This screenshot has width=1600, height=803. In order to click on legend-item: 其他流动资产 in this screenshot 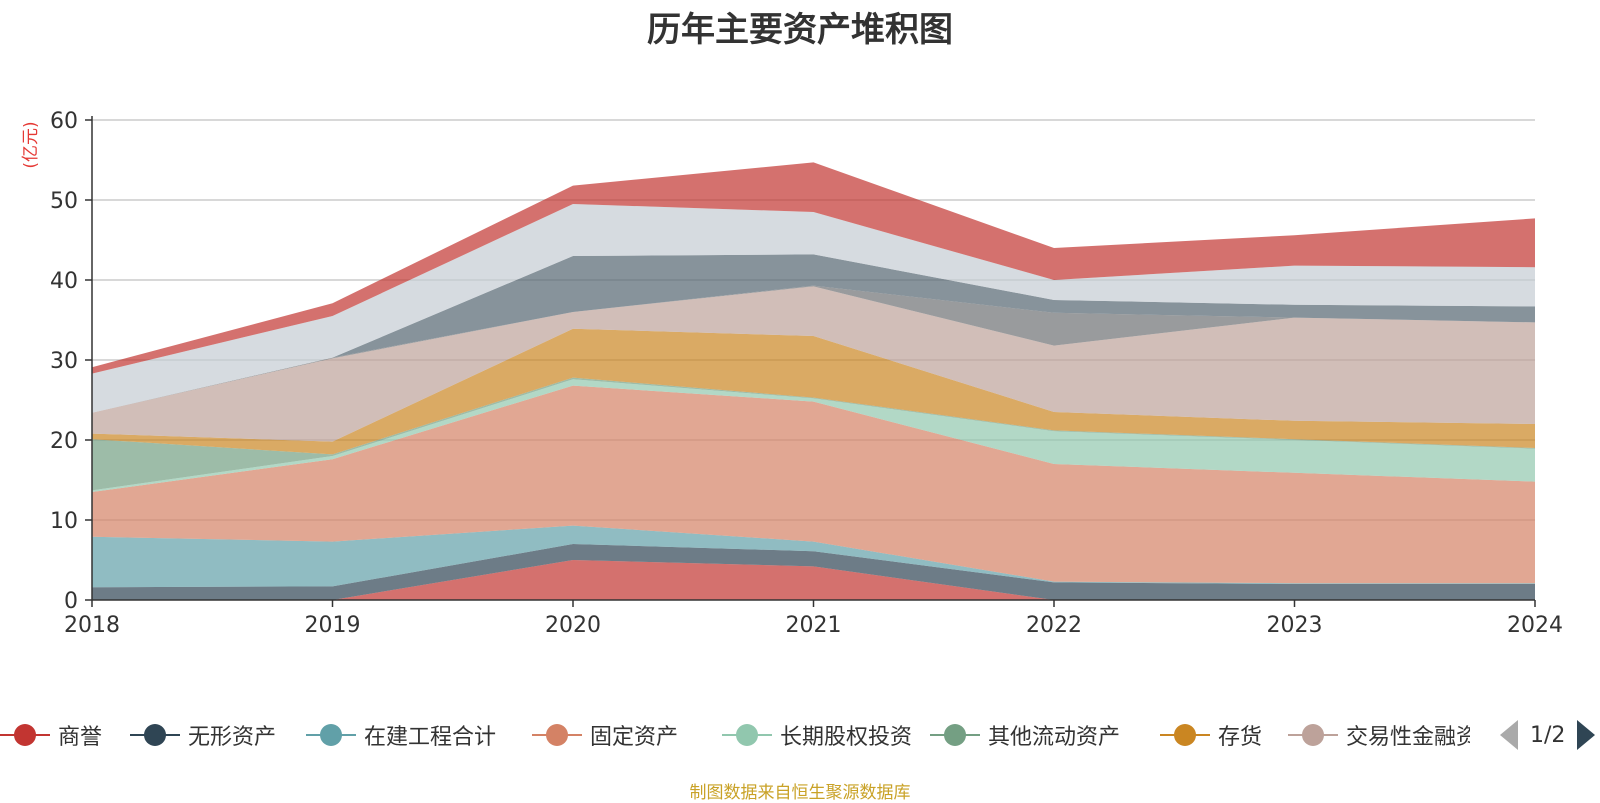, I will do `click(1025, 735)`.